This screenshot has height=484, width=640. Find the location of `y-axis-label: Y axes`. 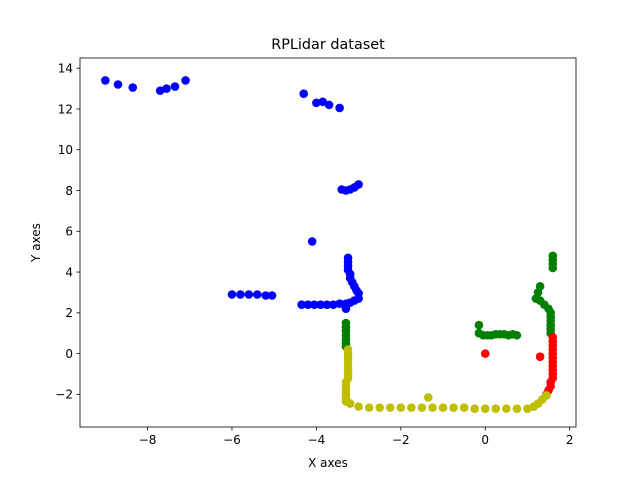

y-axis-label: Y axes is located at coordinates (36, 243).